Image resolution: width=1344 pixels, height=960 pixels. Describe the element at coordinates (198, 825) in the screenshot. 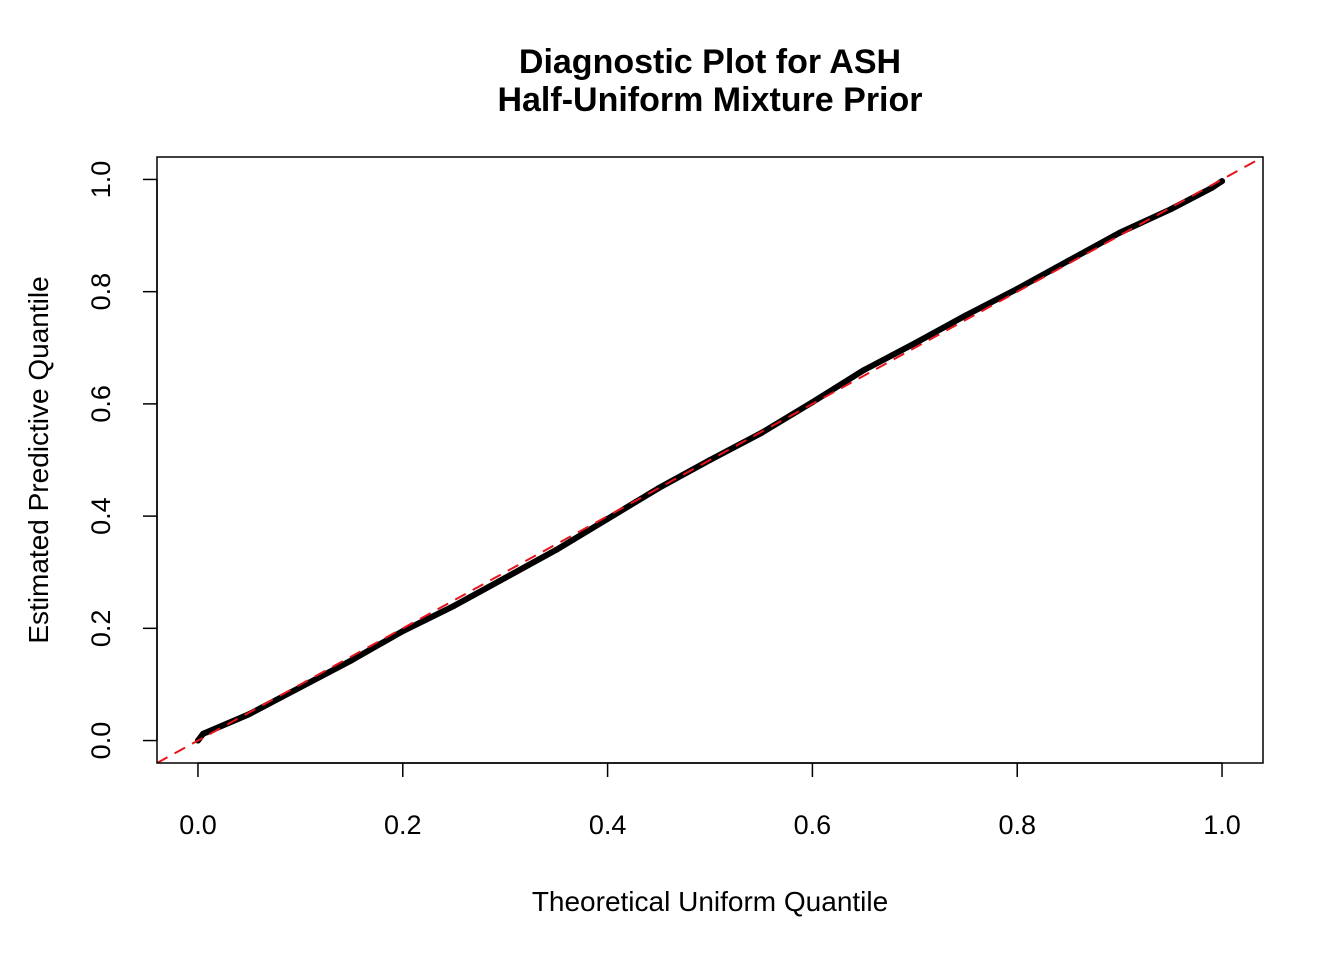

I see `x-tick-label: 0.0` at that location.